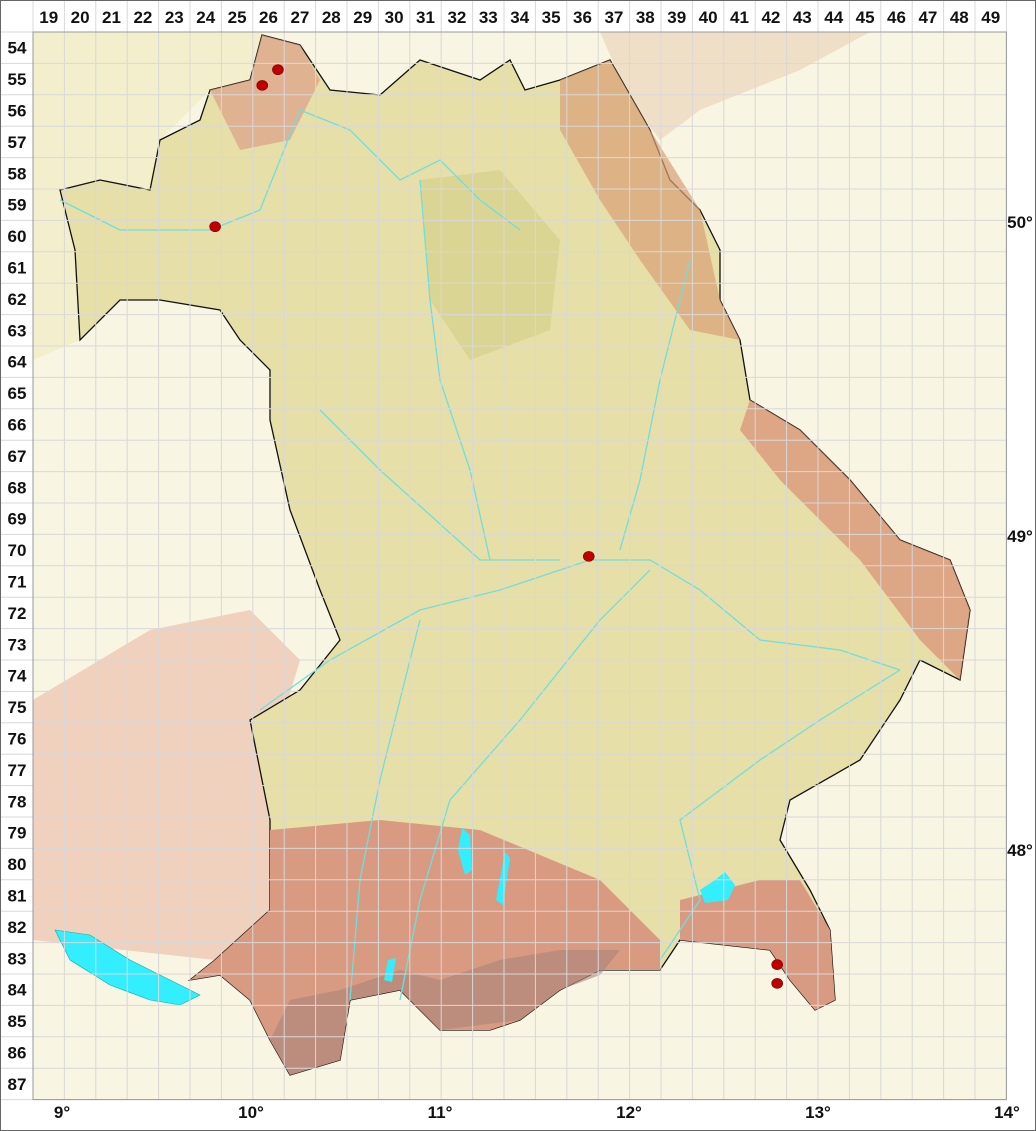 This screenshot has width=1036, height=1131. What do you see at coordinates (455, 370) in the screenshot?
I see `river-regnitz` at bounding box center [455, 370].